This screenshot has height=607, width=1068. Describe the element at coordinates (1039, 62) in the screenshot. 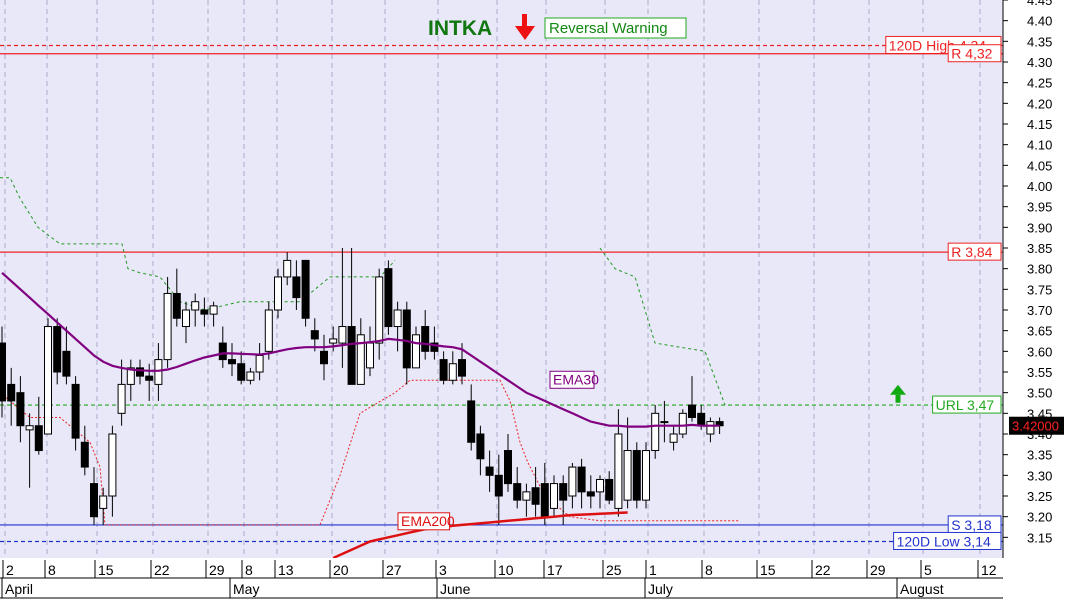

I see `y-tick-label: 4.30` at that location.